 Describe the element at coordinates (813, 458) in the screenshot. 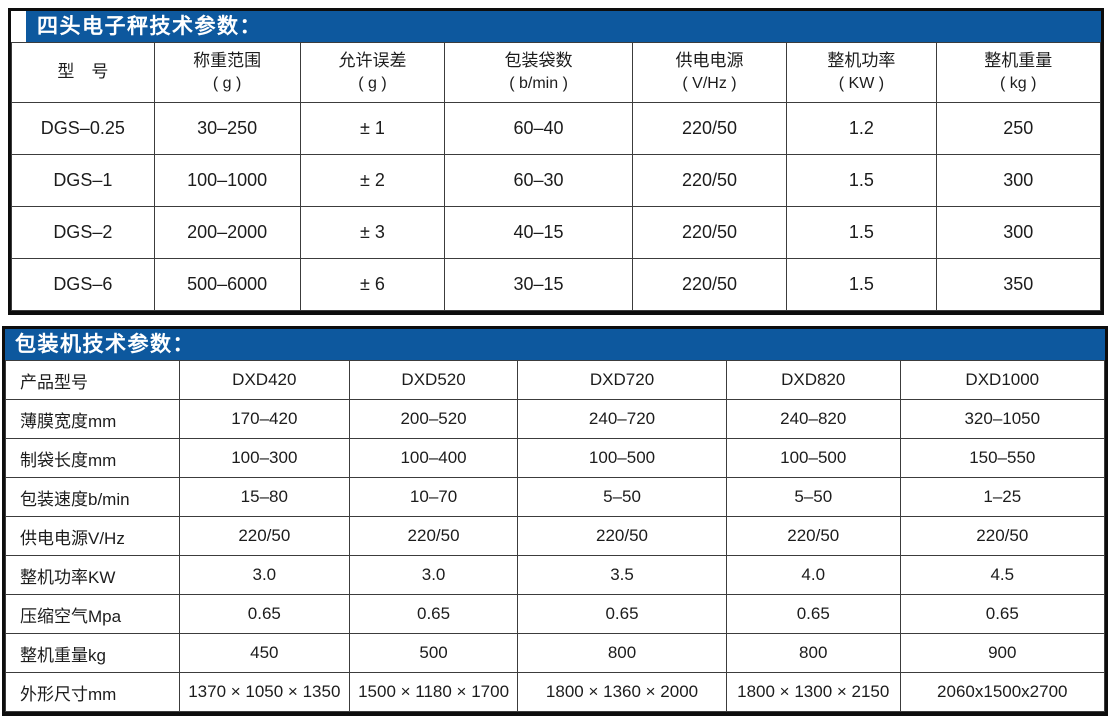

I see `value-cell: 100–500` at that location.